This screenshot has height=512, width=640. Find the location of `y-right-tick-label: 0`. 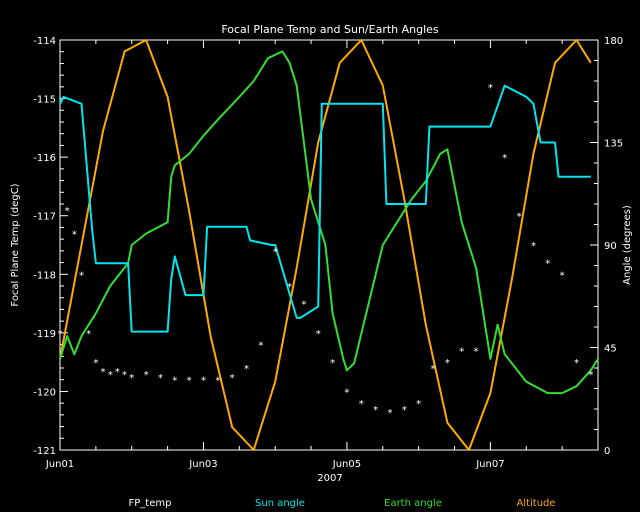

y-right-tick-label: 0 is located at coordinates (607, 451).